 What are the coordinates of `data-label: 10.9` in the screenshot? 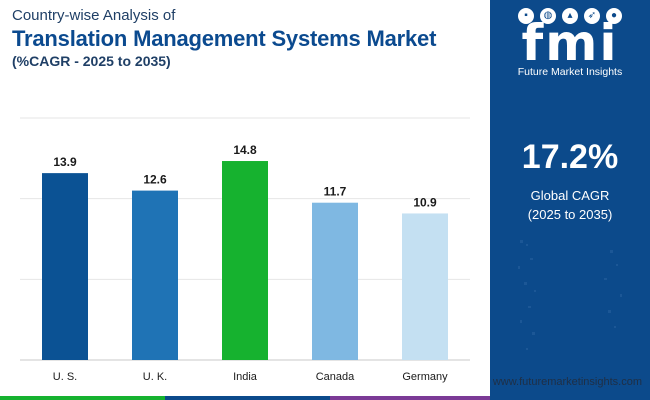 It's located at (425, 202).